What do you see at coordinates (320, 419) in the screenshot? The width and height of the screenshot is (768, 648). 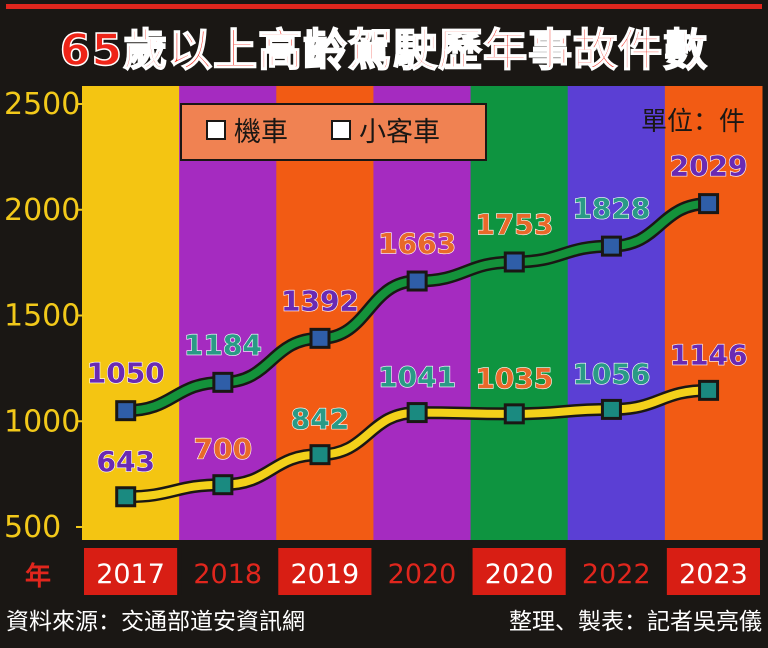 I see `data-label-car: 842` at bounding box center [320, 419].